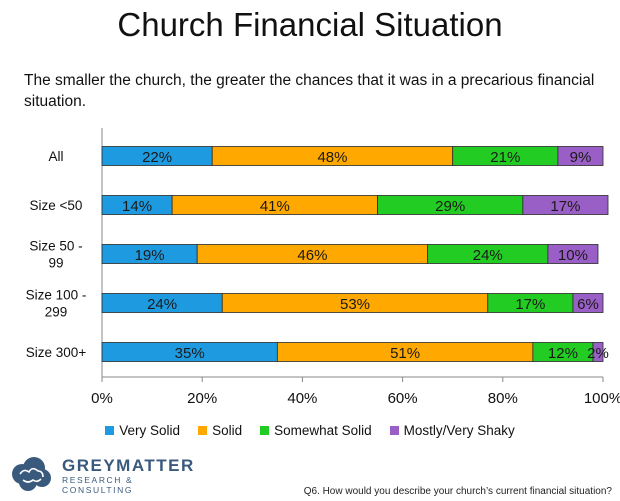 Image resolution: width=620 pixels, height=501 pixels. I want to click on data-label: 21%, so click(505, 157).